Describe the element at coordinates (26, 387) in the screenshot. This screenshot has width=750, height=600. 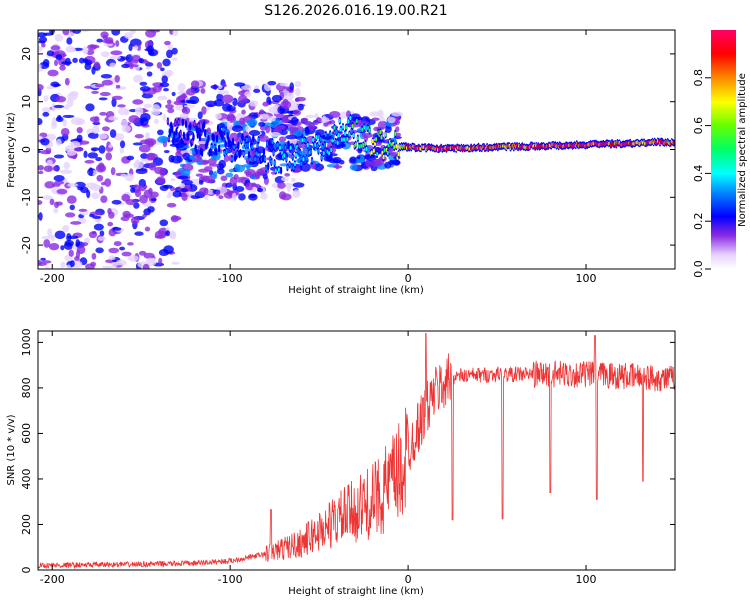
I see `y-tick-label: 800` at that location.